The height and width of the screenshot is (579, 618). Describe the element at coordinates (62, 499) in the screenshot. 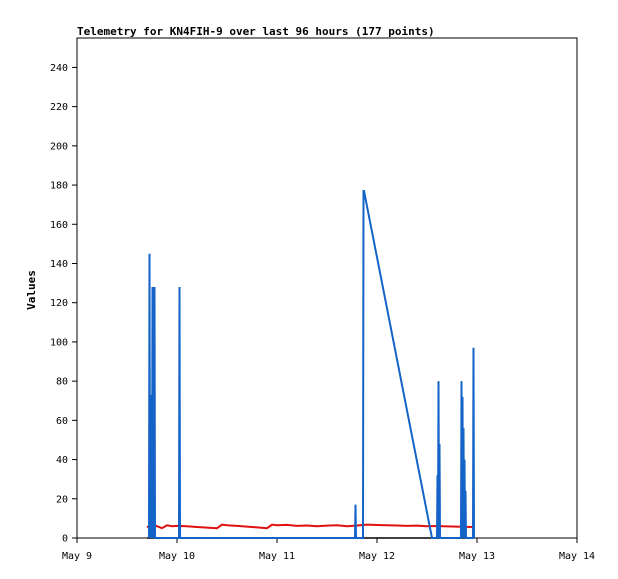

I see `y-tick-label: 20` at that location.